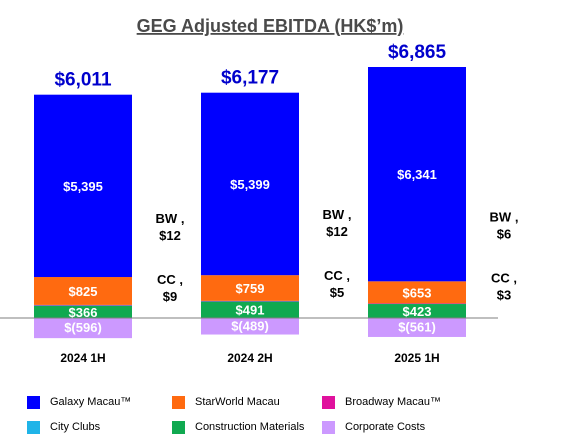  What do you see at coordinates (170, 227) in the screenshot?
I see `label-broadway-macau-1: BW , $12` at bounding box center [170, 227].